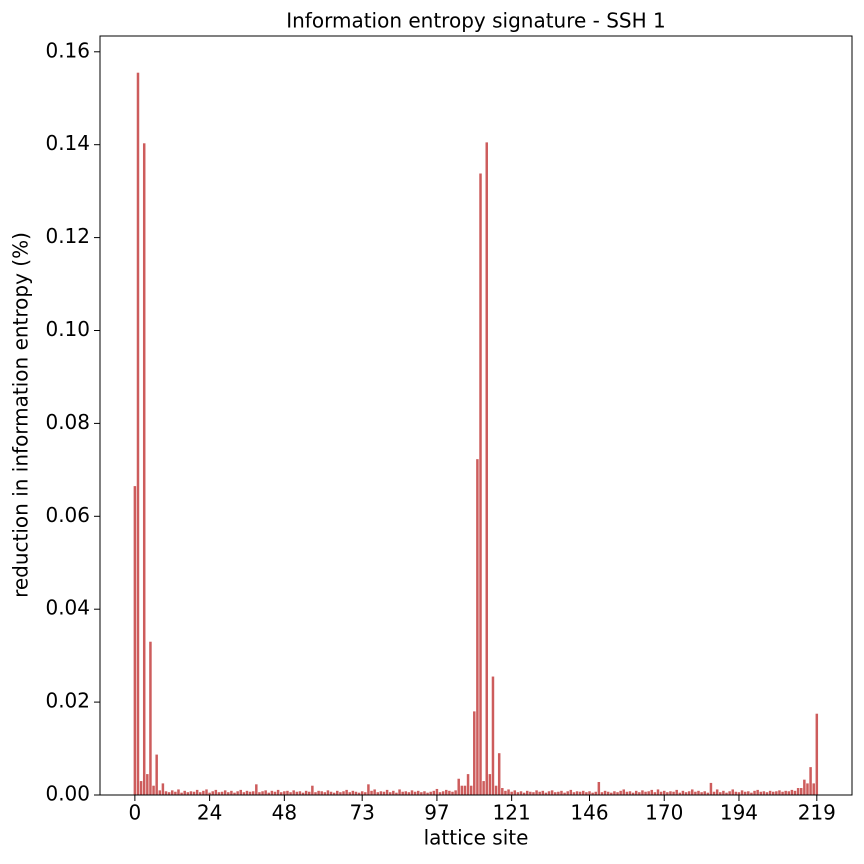  Describe the element at coordinates (817, 813) in the screenshot. I see `x-tick-label: 219` at that location.